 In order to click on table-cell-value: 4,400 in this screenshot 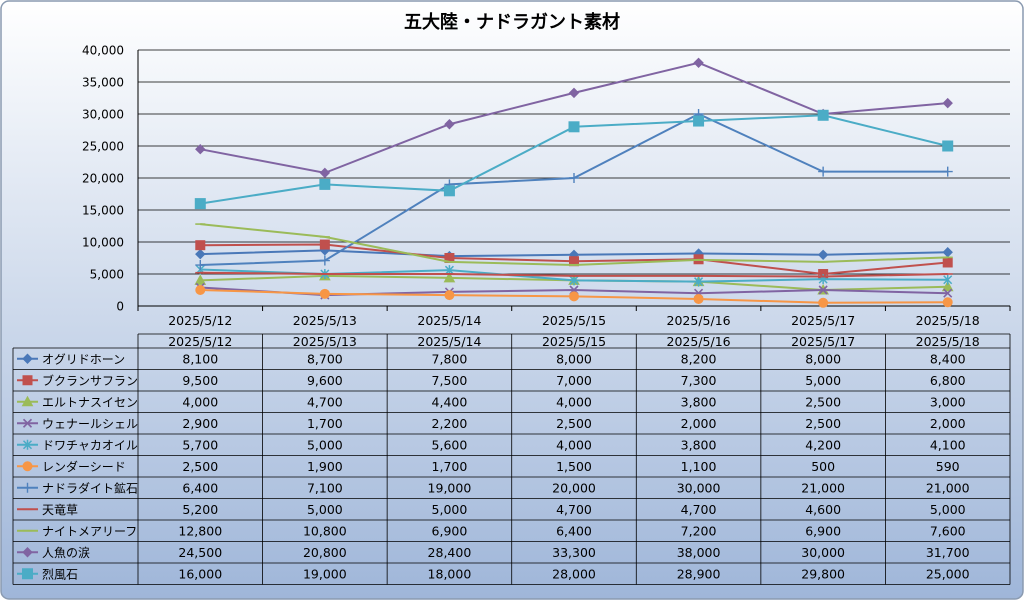, I will do `click(450, 401)`.